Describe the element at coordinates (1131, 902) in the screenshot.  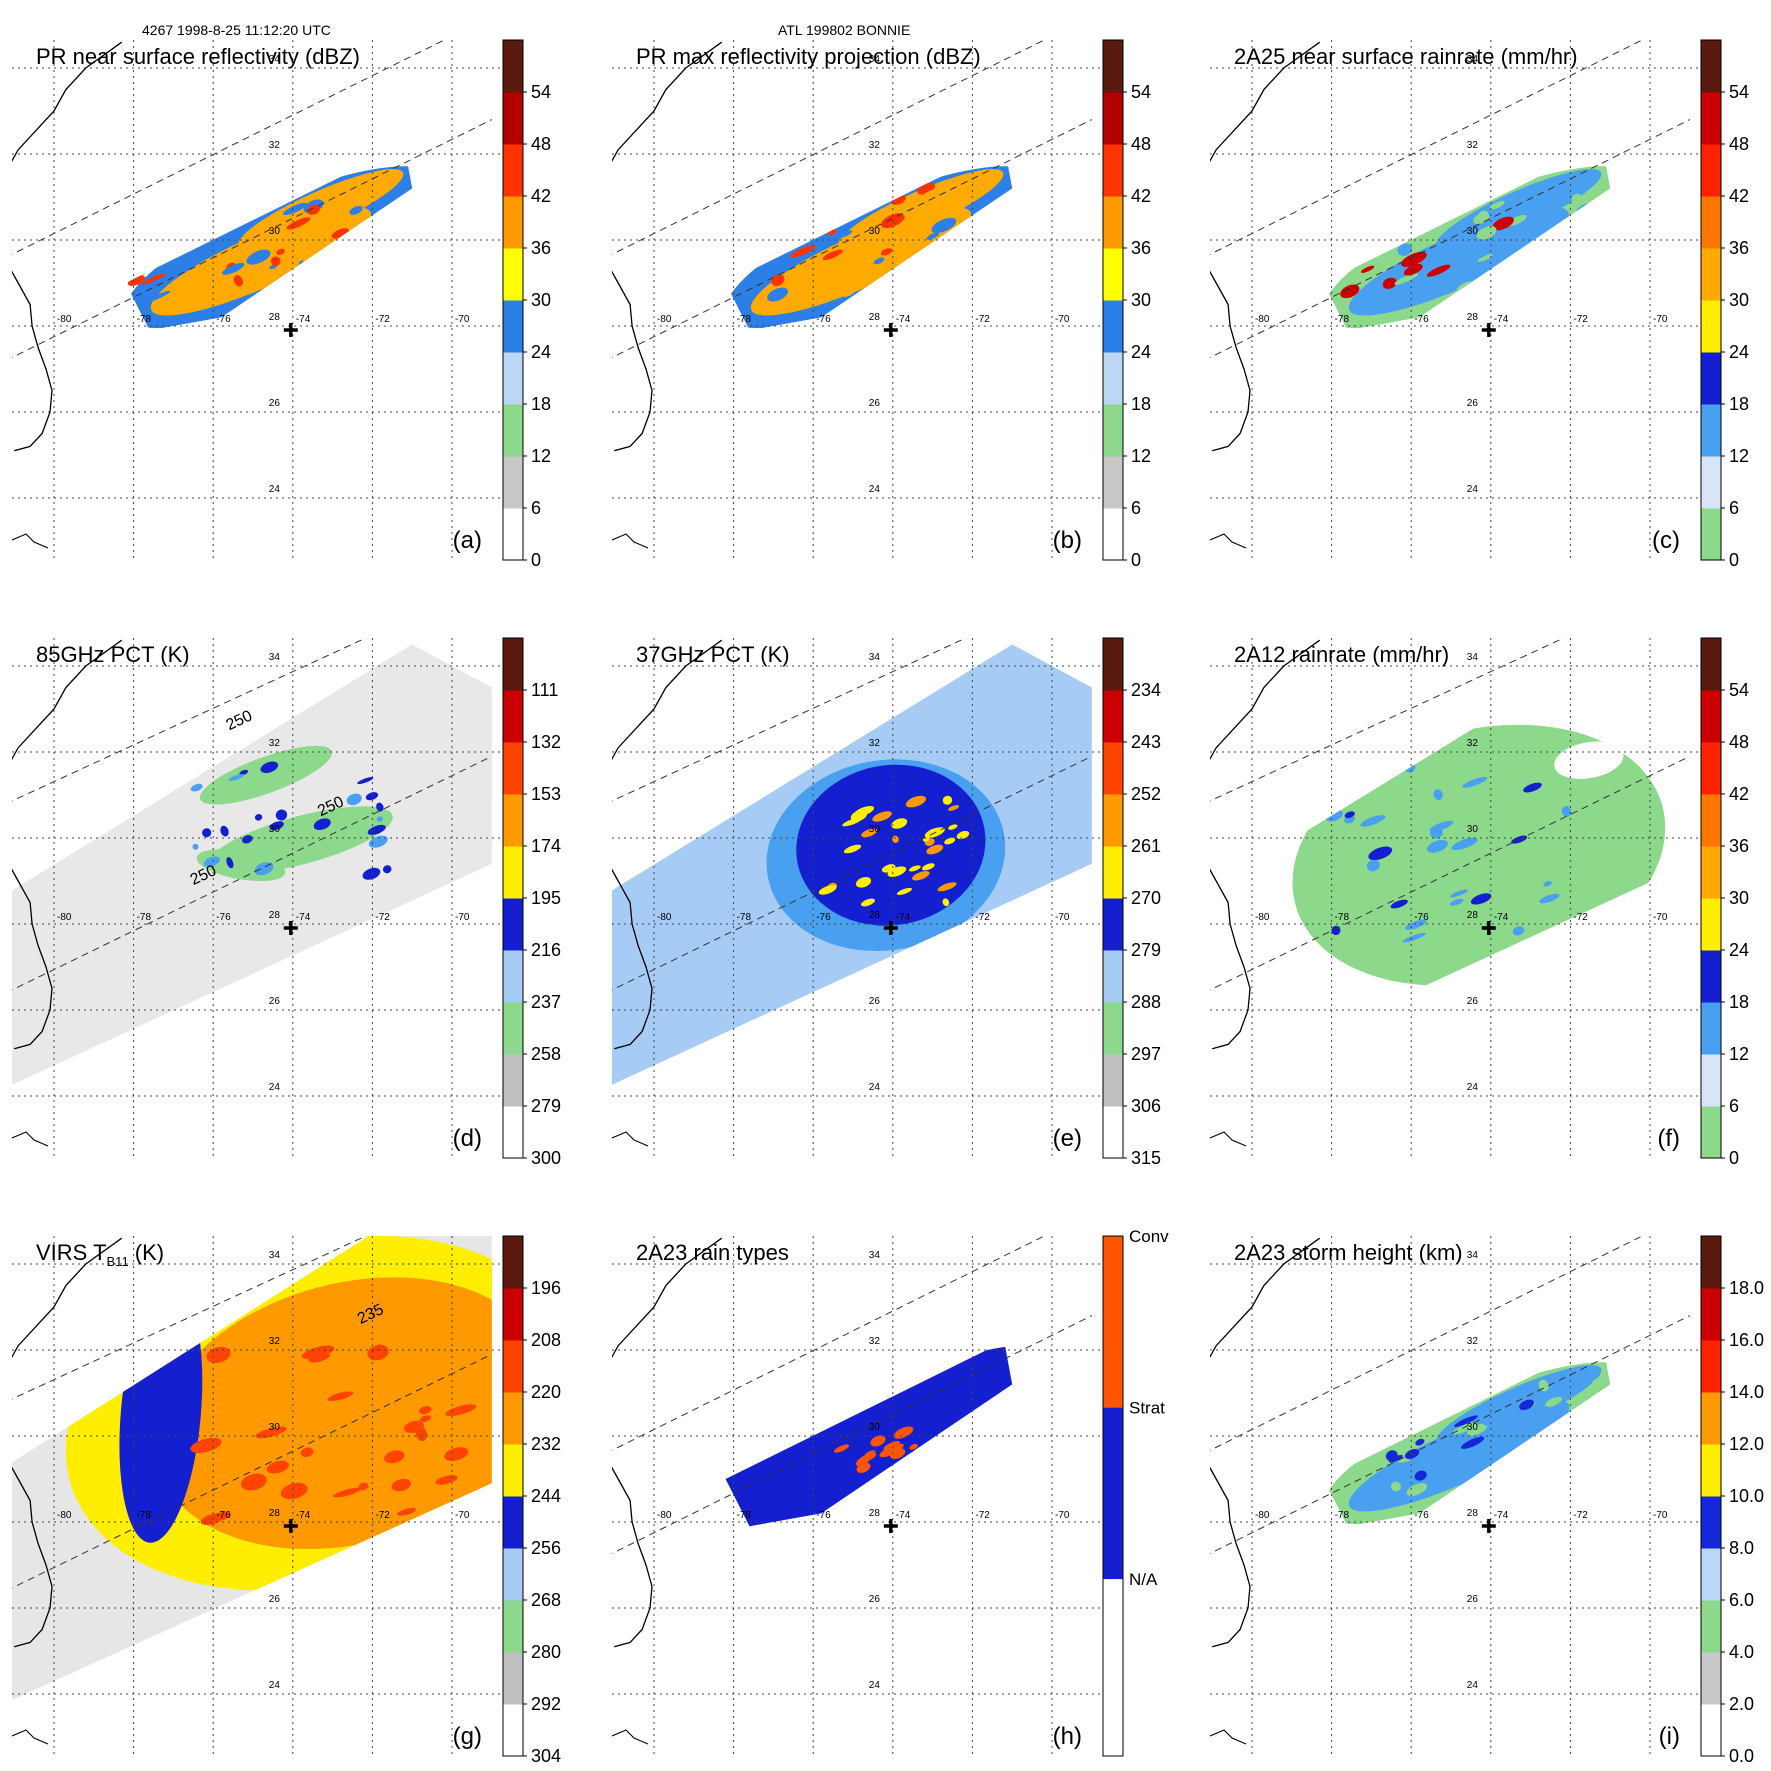
I see `colorbar: 315 306 297 288 279 270 261 252 243 234` at that location.